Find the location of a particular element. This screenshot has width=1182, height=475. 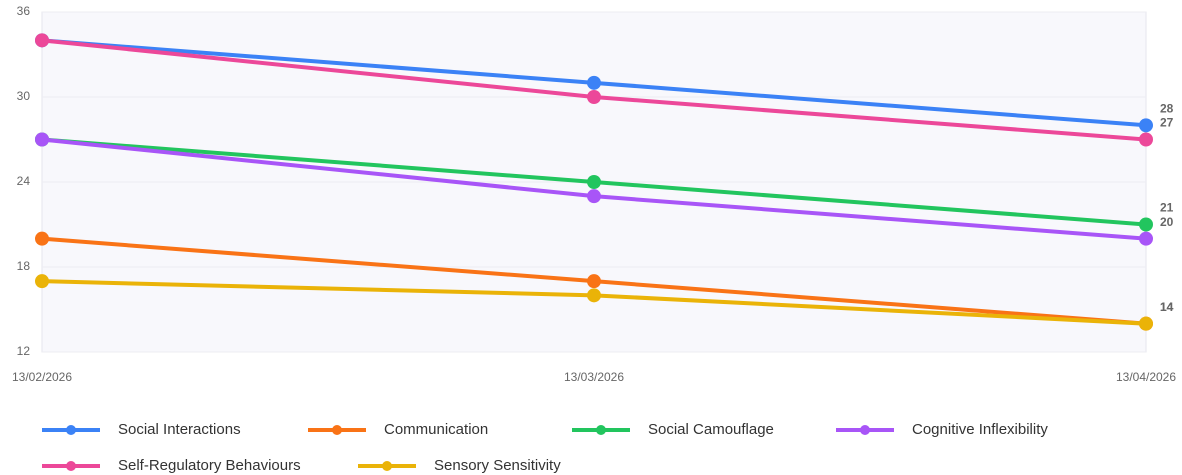

legend-label: Communication is located at coordinates (436, 429).